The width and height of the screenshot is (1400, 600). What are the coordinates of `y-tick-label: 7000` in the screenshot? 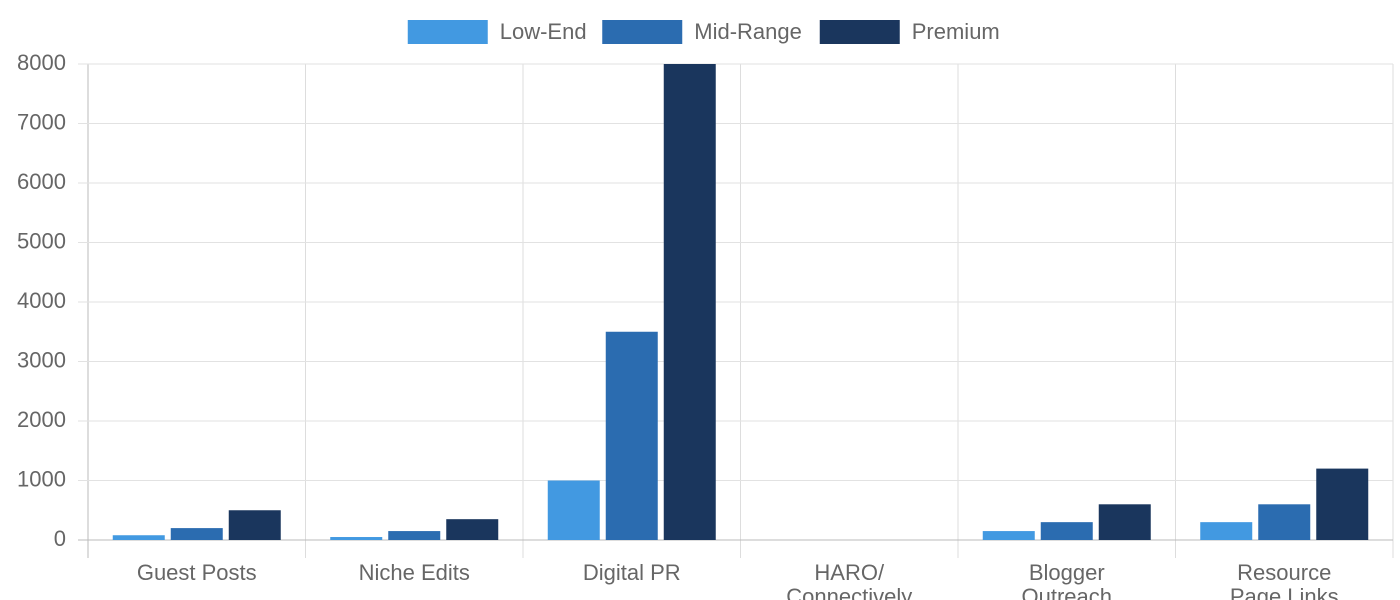 It's located at (41, 121).